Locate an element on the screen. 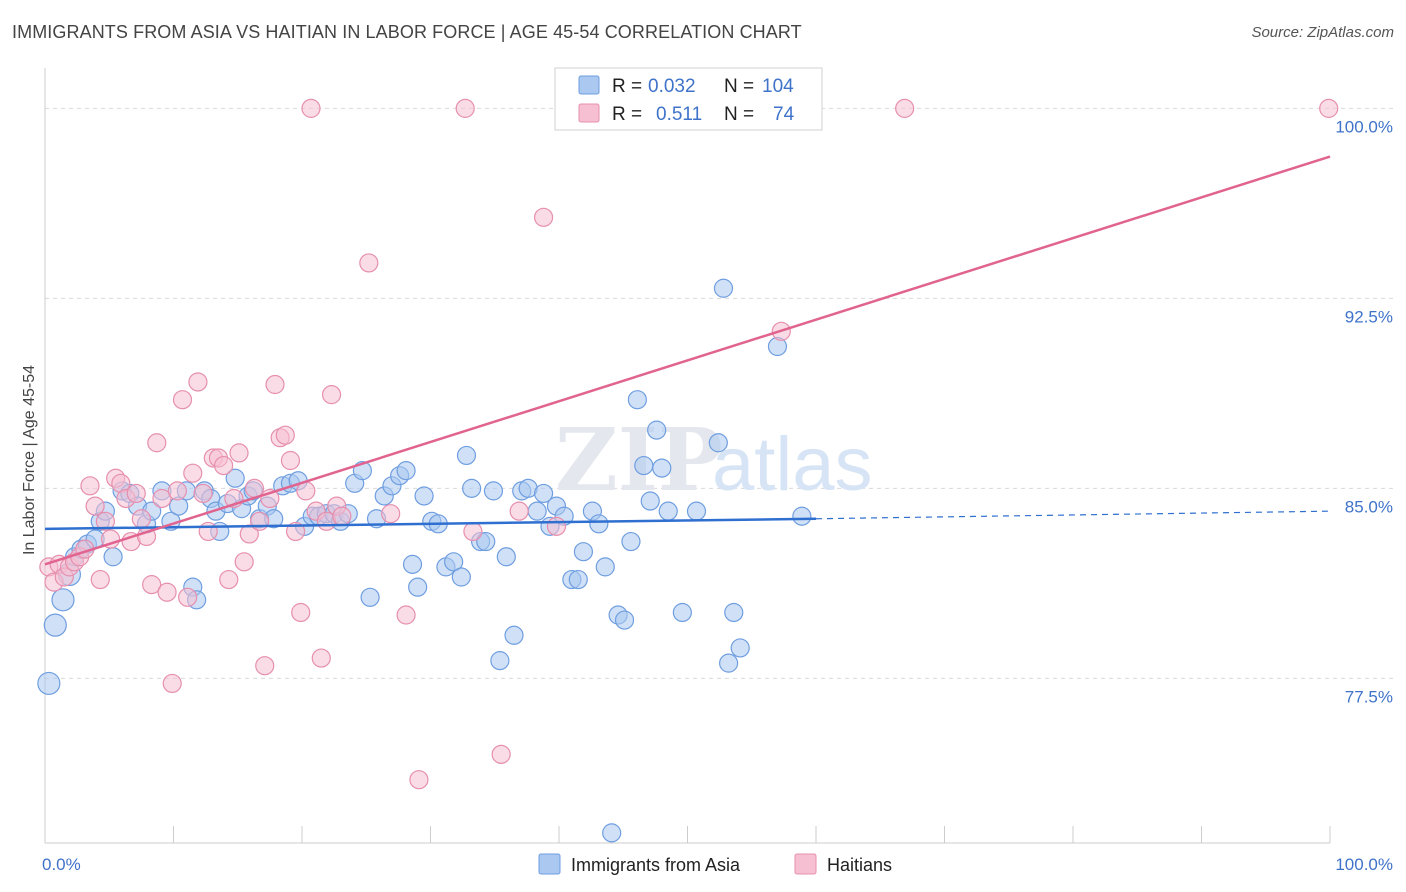 This screenshot has width=1406, height=892. stats-legend: R = 0.032 N = 104 R = 0.511 N = 74 is located at coordinates (688, 99).